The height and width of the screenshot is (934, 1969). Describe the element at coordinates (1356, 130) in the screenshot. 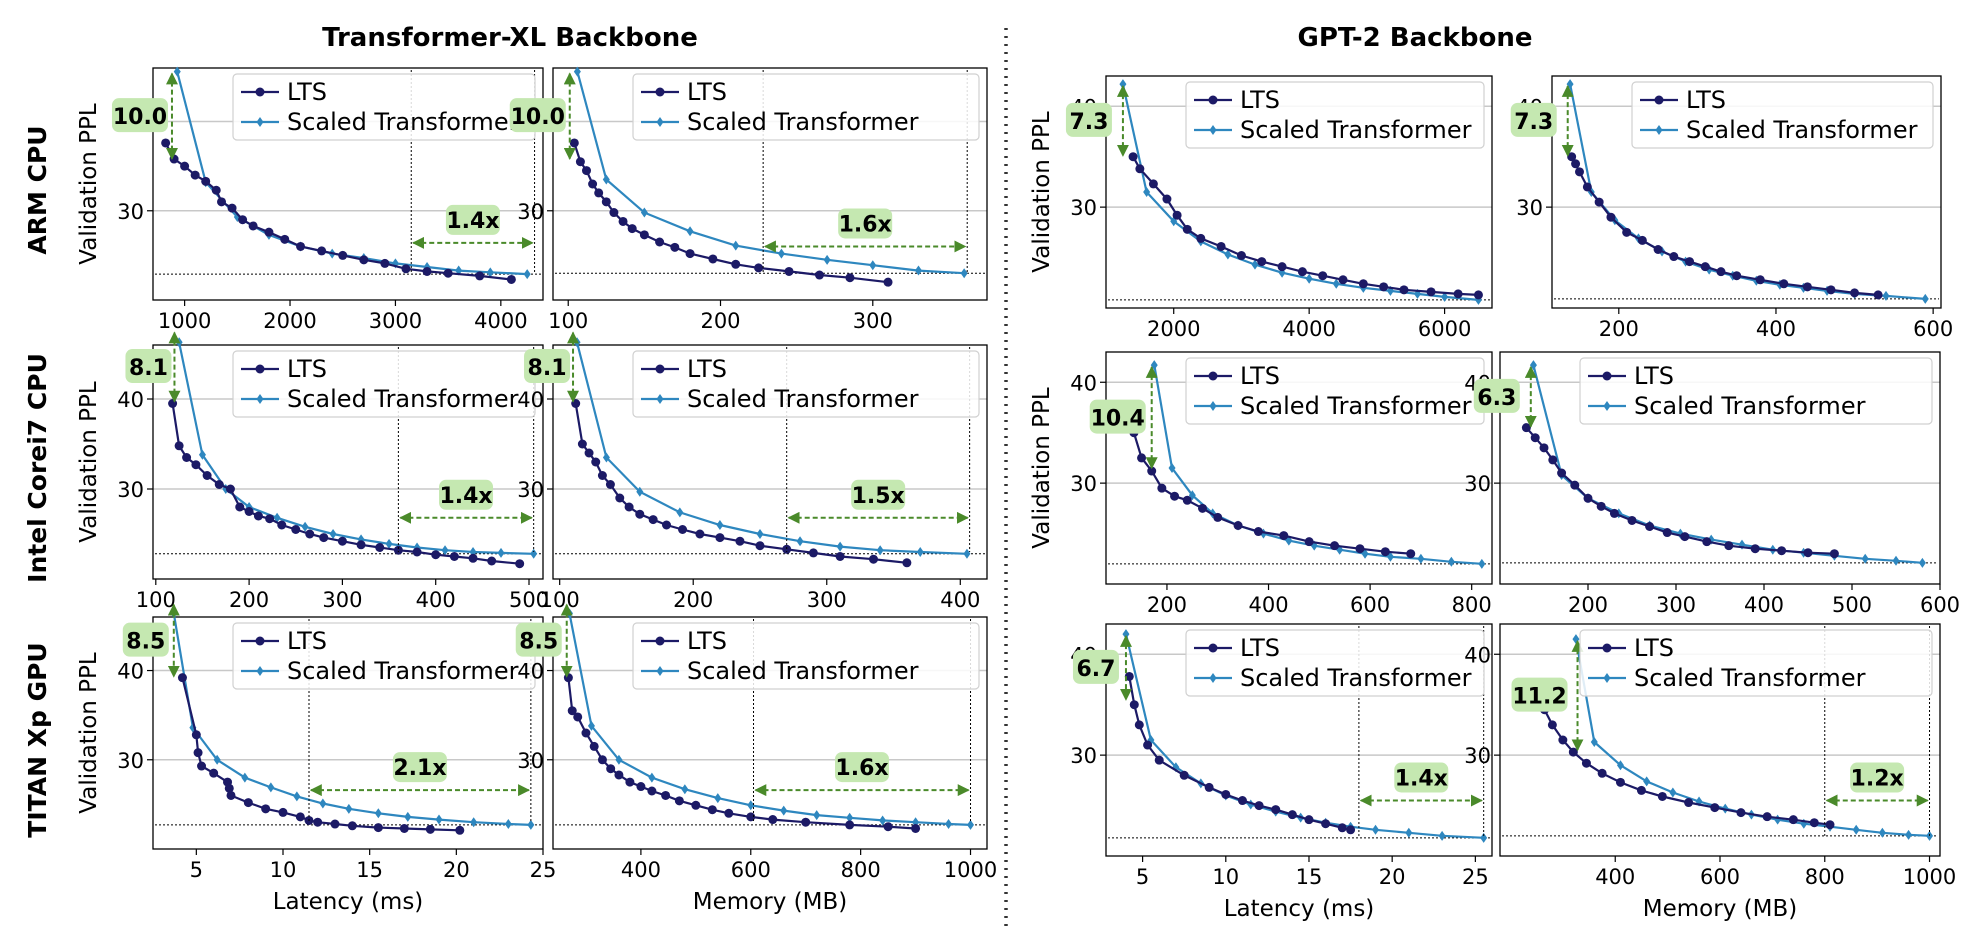

I see `legend-scaled-label: Scaled Transformer` at that location.